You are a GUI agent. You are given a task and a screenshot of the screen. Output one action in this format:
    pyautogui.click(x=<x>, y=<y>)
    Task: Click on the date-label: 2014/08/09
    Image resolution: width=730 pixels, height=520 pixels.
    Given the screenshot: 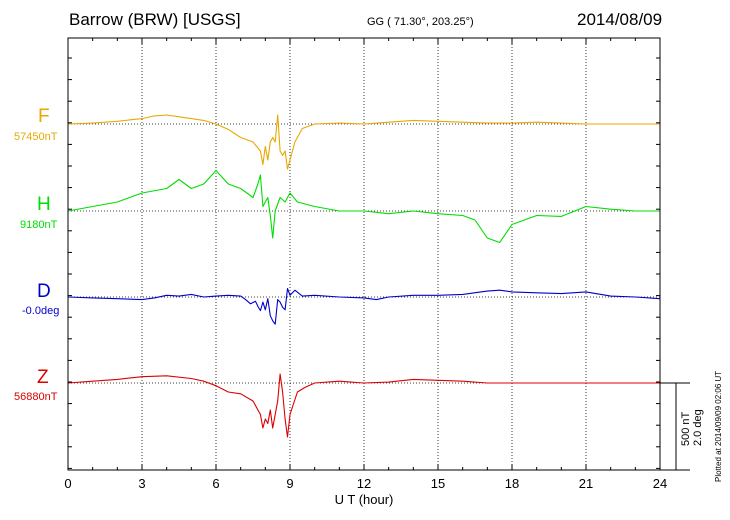 What is the action you would take?
    pyautogui.click(x=620, y=19)
    